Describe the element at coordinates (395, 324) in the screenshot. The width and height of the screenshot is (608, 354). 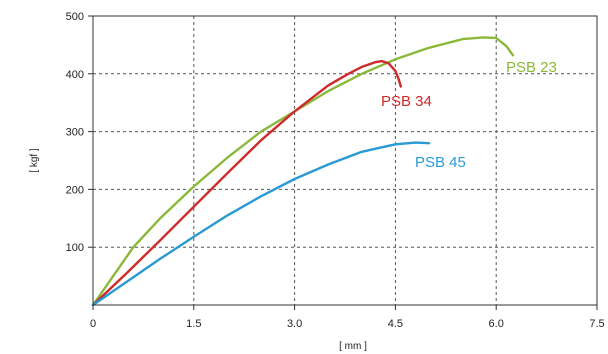
I see `x-tick-label: 4.5` at that location.